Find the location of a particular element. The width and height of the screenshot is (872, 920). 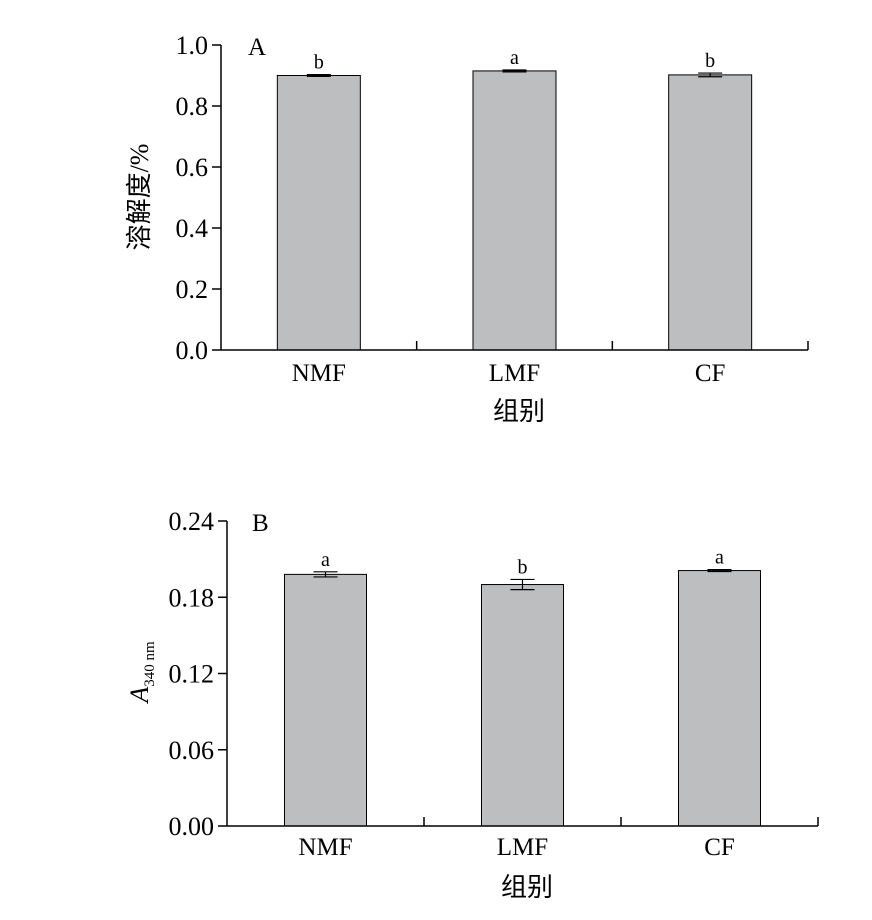

error-bar-b-nmf is located at coordinates (325, 574).